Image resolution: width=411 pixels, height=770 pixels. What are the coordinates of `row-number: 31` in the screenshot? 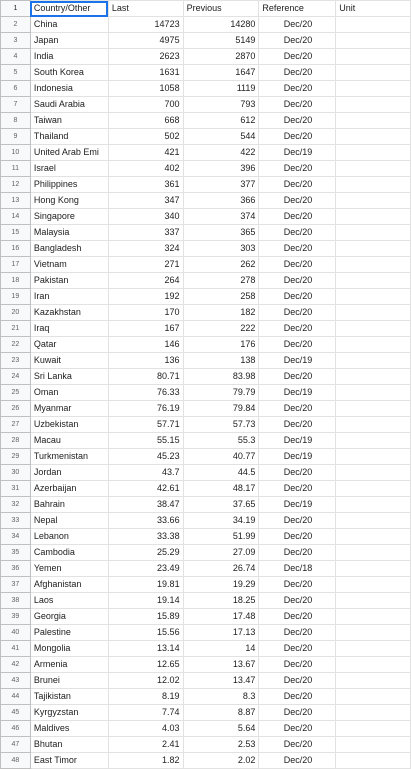 It's located at (15, 488).